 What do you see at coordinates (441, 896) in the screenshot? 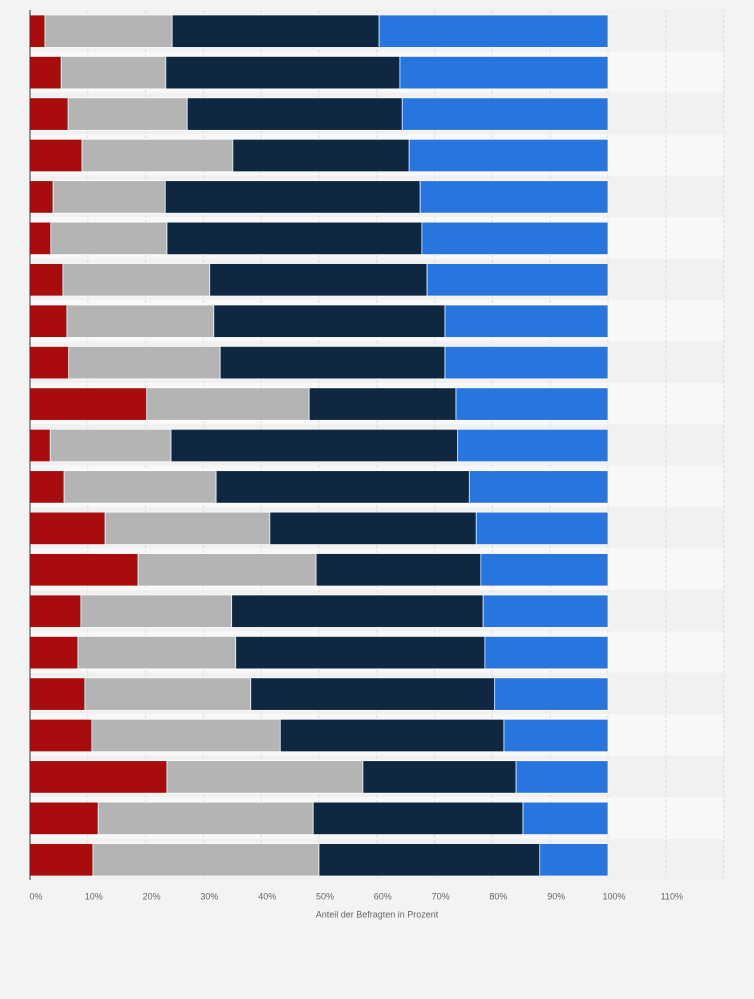
I see `x-tick-label: 70%` at bounding box center [441, 896].